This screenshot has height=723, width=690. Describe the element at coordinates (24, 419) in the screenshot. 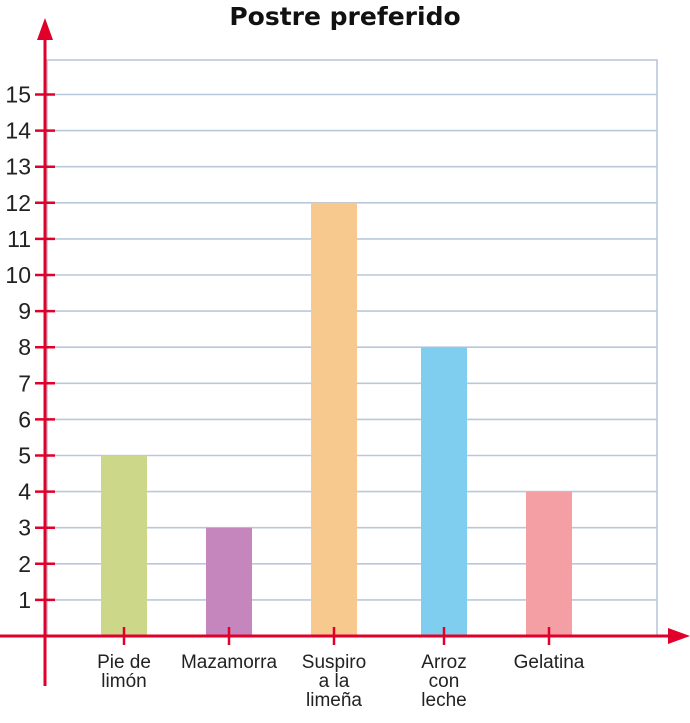

I see `y-tick-label: 6` at that location.